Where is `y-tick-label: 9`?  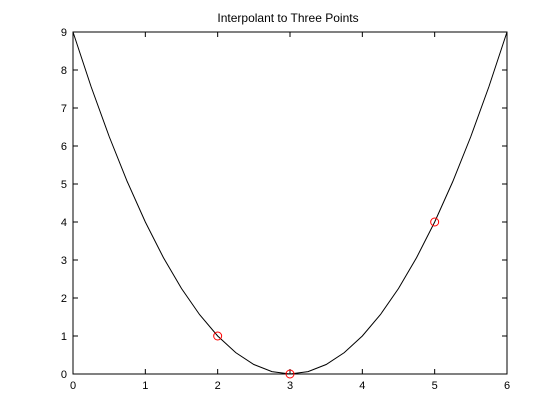
y-tick-label: 9 is located at coordinates (64, 33).